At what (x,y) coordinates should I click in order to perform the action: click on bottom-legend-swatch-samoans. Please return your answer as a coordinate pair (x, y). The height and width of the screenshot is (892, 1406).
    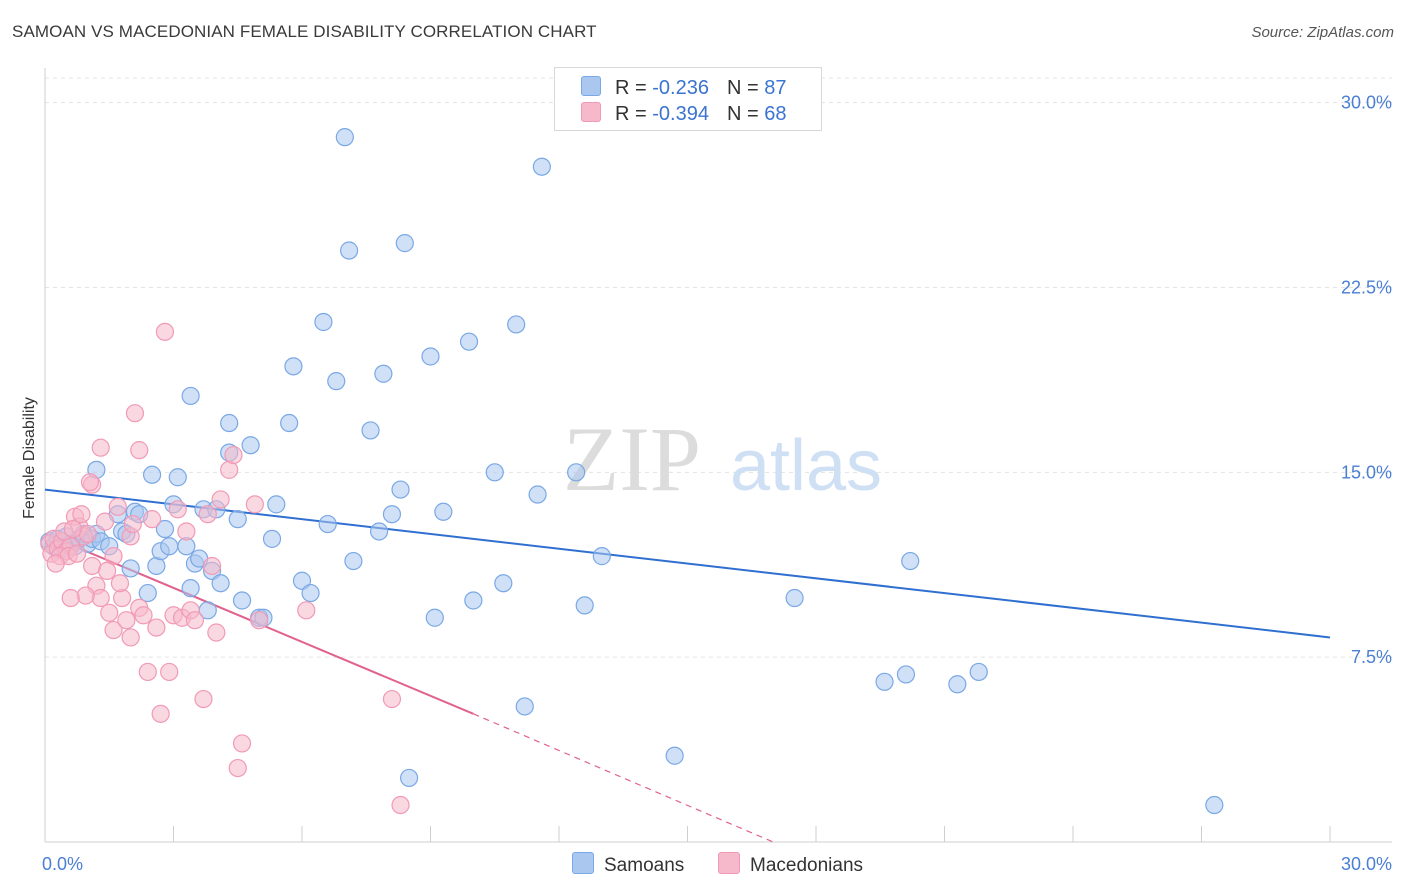
    Looking at the image, I should click on (583, 863).